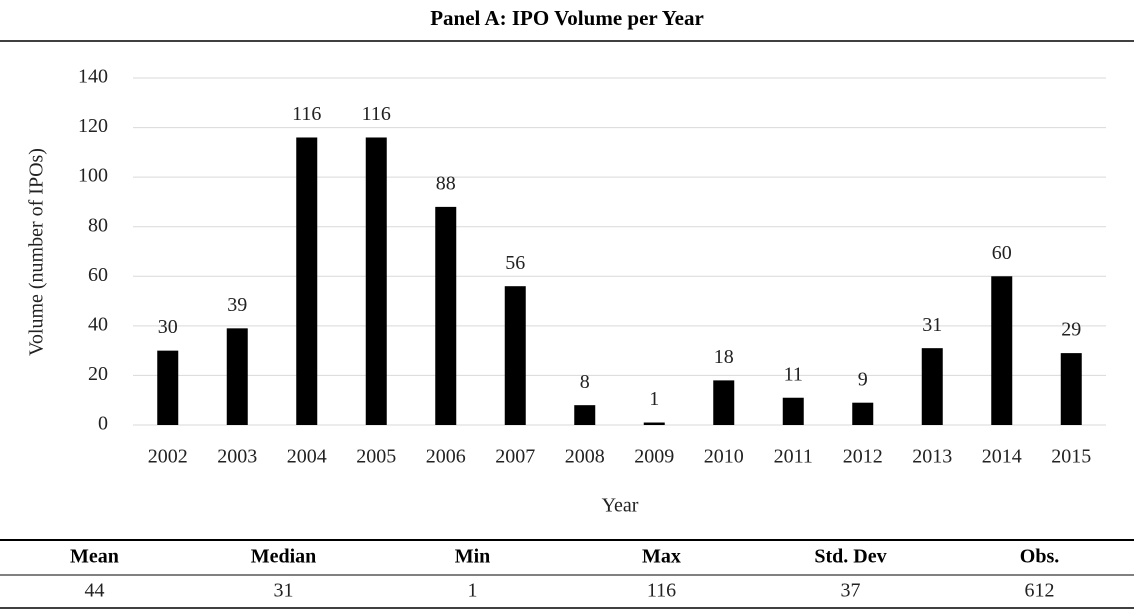 Image resolution: width=1134 pixels, height=610 pixels. I want to click on table-header: Median, so click(284, 557).